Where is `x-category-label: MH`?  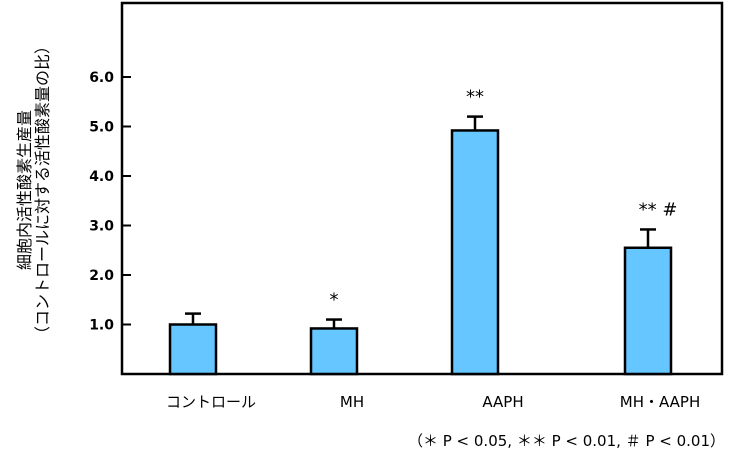
x-category-label: MH is located at coordinates (352, 402).